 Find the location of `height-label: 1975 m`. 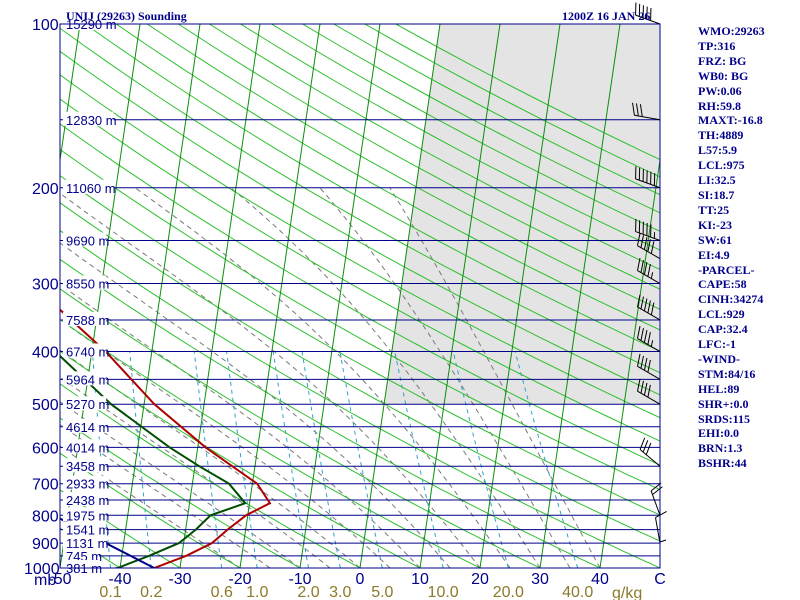

height-label: 1975 m is located at coordinates (87, 515).